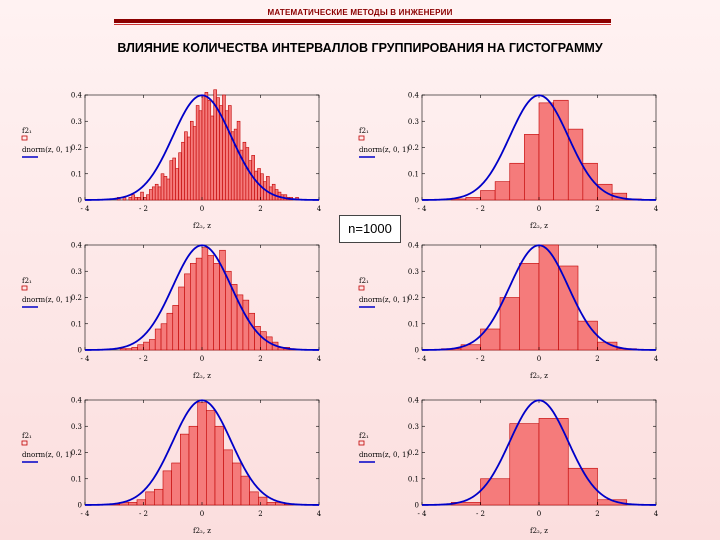  I want to click on header-rule-thin, so click(362, 24).